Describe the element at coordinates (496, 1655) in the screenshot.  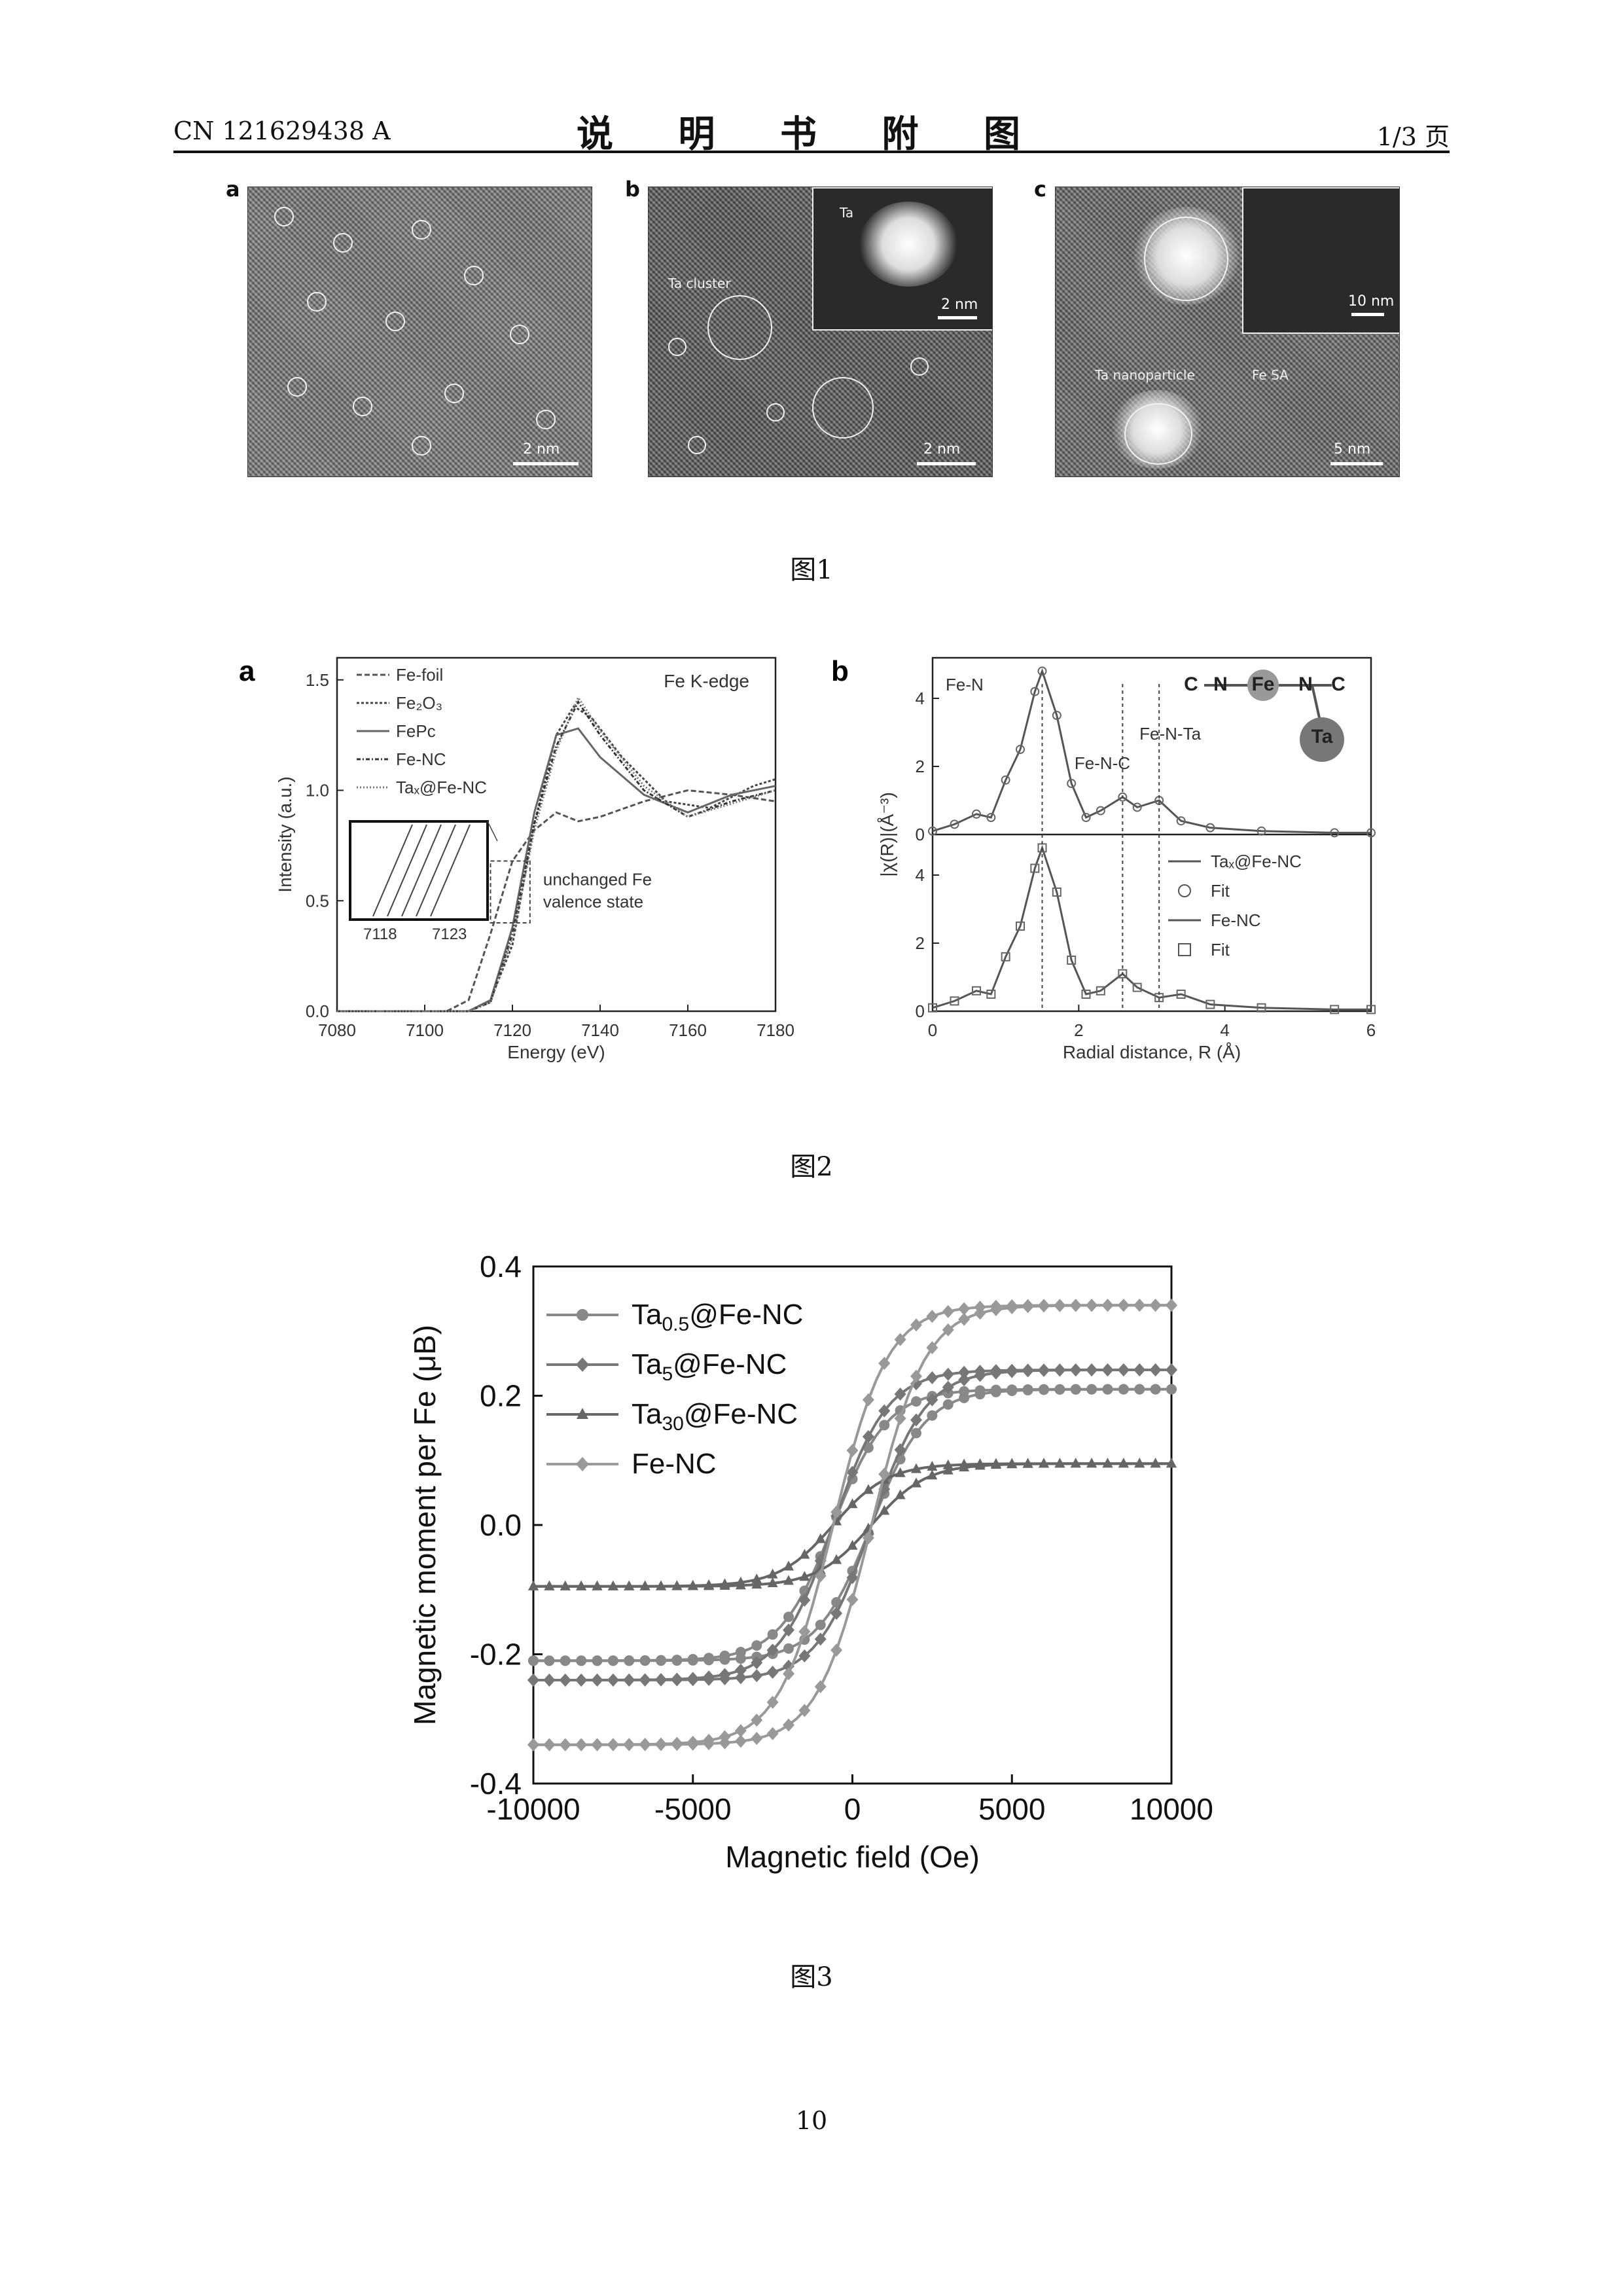
I see `fig3-ytick-label: -0.2` at that location.